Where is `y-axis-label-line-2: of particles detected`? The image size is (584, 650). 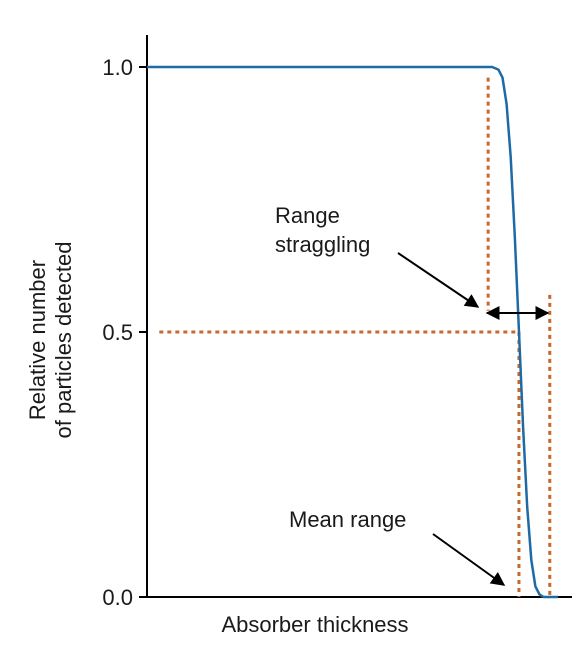 y-axis-label-line-2: of particles detected is located at coordinates (63, 340).